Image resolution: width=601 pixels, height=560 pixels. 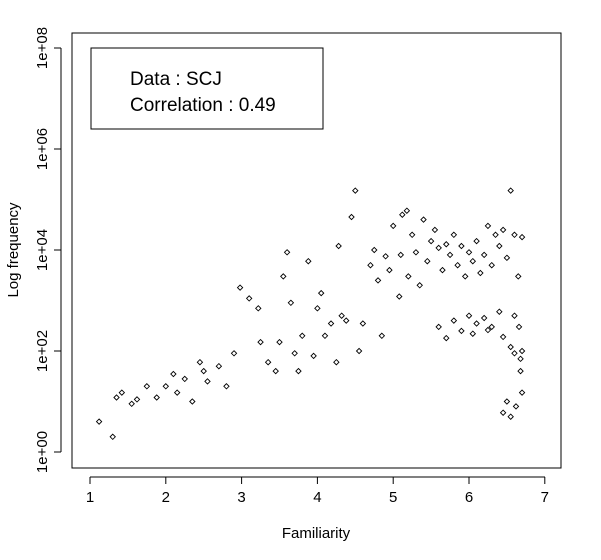 I want to click on y-tick-label: 1e+06, so click(x=42, y=149).